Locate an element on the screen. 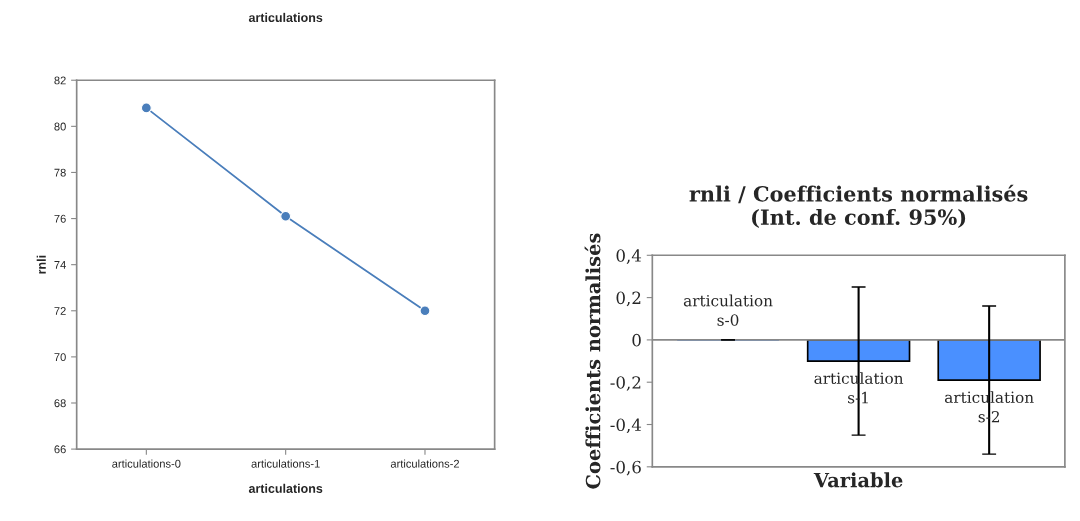 This screenshot has width=1080, height=521. x-tick-label: articulation s-0 is located at coordinates (728, 310).